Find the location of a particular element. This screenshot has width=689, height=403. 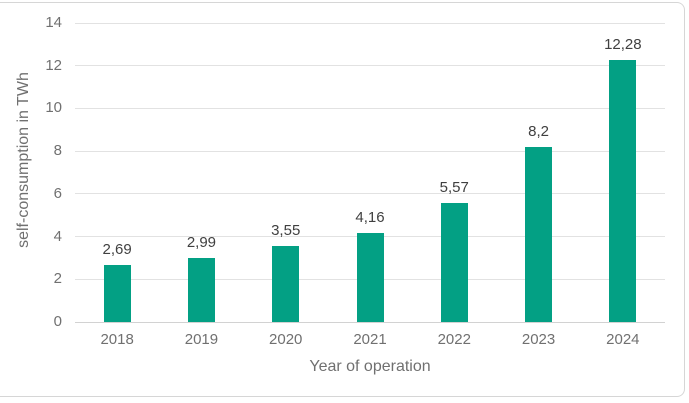

bar-2018 is located at coordinates (117, 293).